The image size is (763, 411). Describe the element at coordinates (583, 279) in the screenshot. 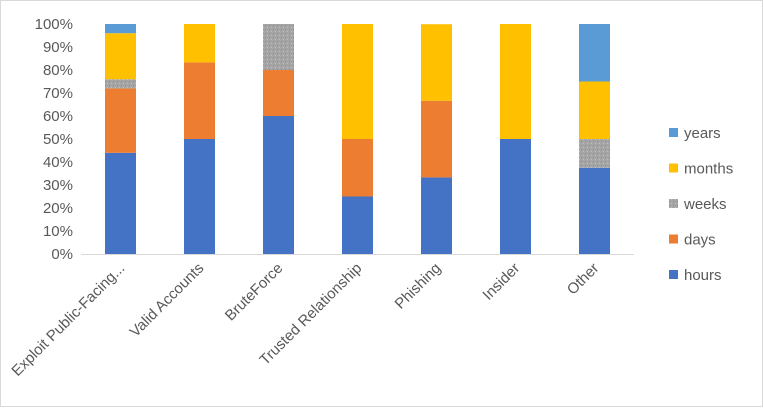

I see `x-tick-label: Other` at that location.